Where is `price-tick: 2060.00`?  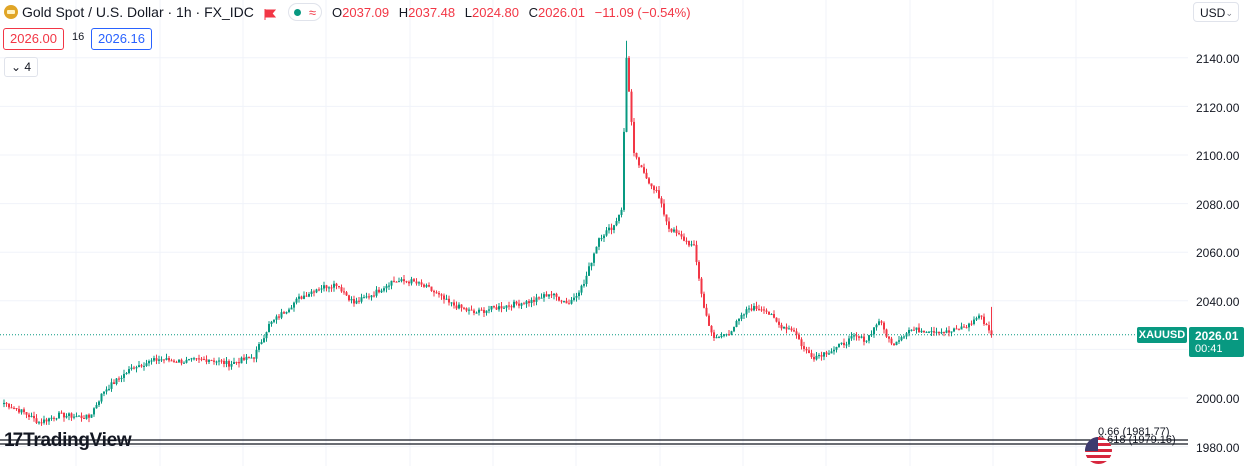
price-tick: 2060.00 is located at coordinates (1218, 253).